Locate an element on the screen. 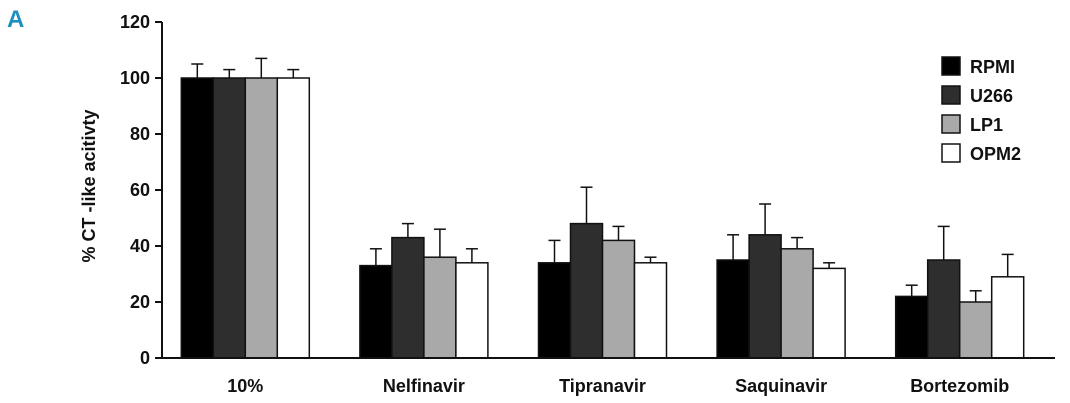 The height and width of the screenshot is (403, 1070). y-tick-label: 60 is located at coordinates (140, 190).